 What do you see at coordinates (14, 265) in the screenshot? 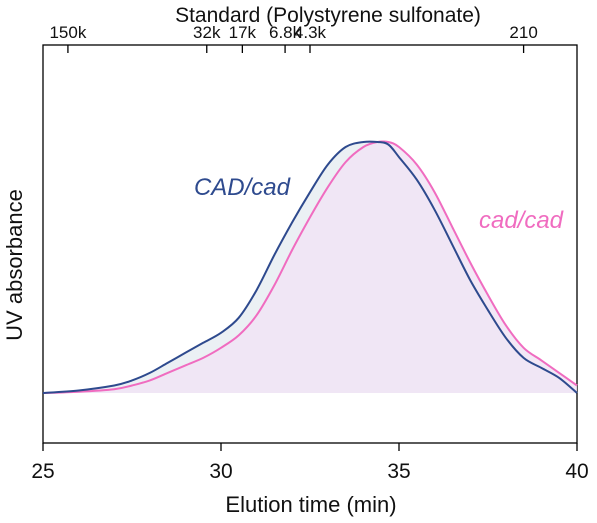
I see `y-axis-label: UV absorbance` at bounding box center [14, 265].